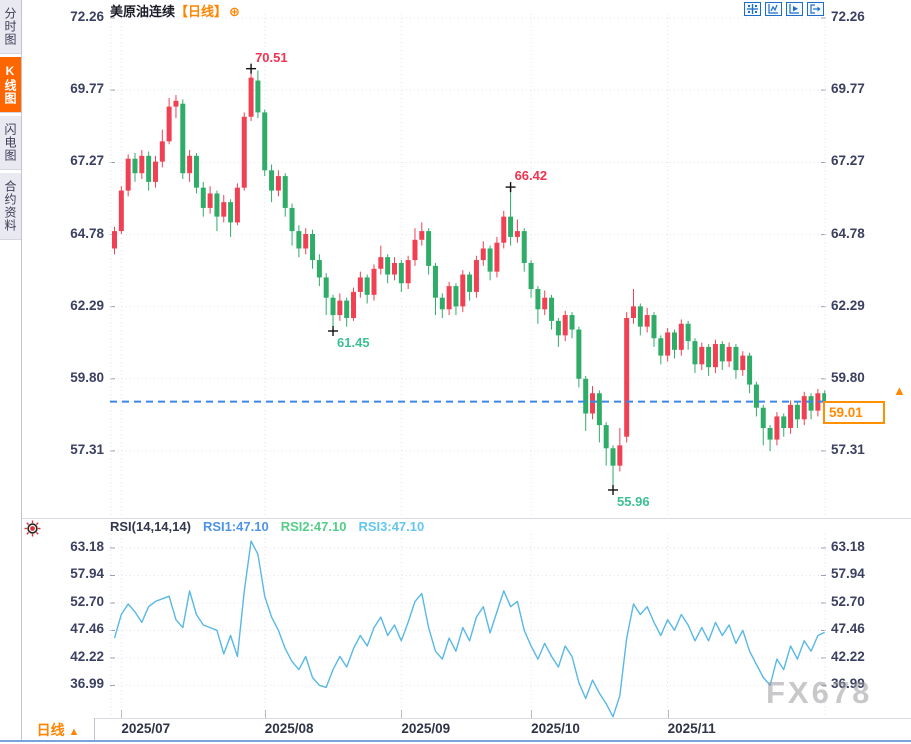 The width and height of the screenshot is (911, 744). What do you see at coordinates (848, 601) in the screenshot?
I see `y-tick-label: 52.70` at bounding box center [848, 601].